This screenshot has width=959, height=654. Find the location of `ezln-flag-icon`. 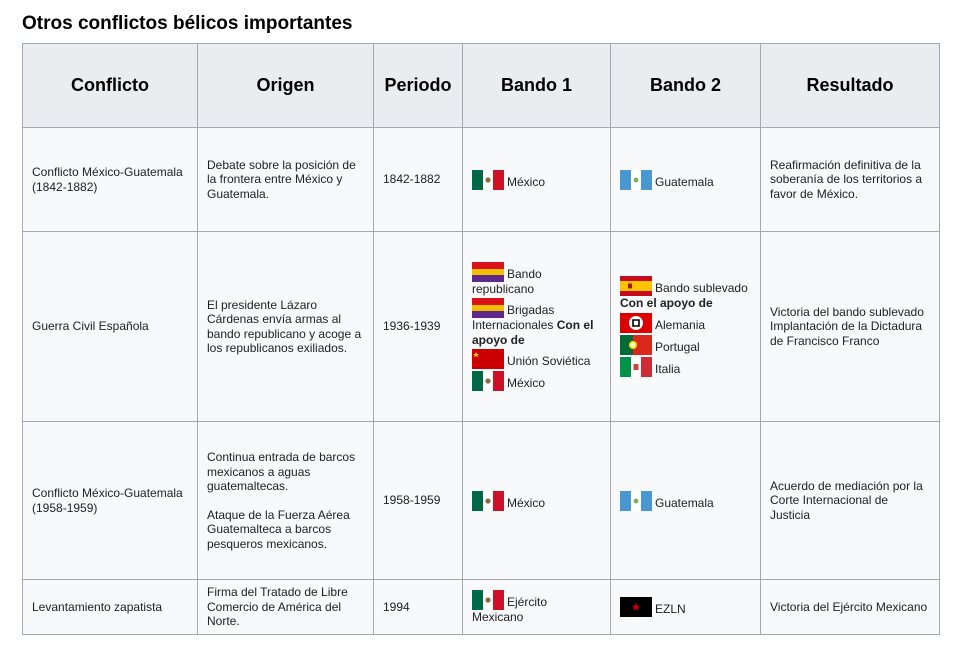

ezln-flag-icon is located at coordinates (636, 607).